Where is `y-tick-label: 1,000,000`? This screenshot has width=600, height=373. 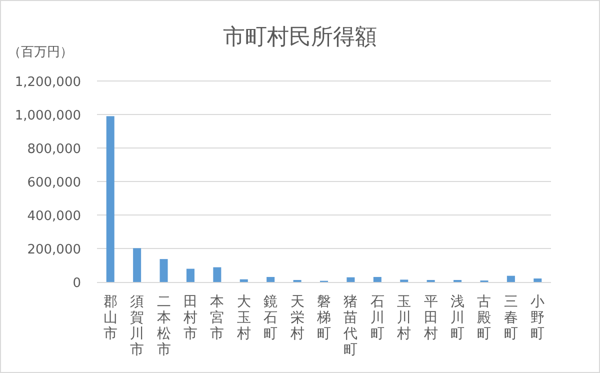 y-tick-label: 1,000,000 is located at coordinates (47, 116).